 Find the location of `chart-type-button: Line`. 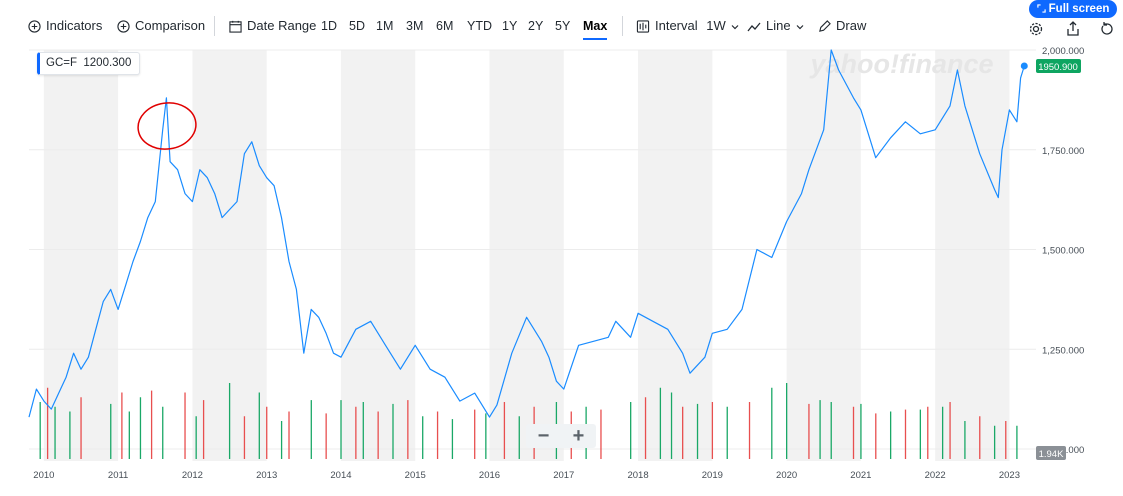

chart-type-button: Line is located at coordinates (775, 26).